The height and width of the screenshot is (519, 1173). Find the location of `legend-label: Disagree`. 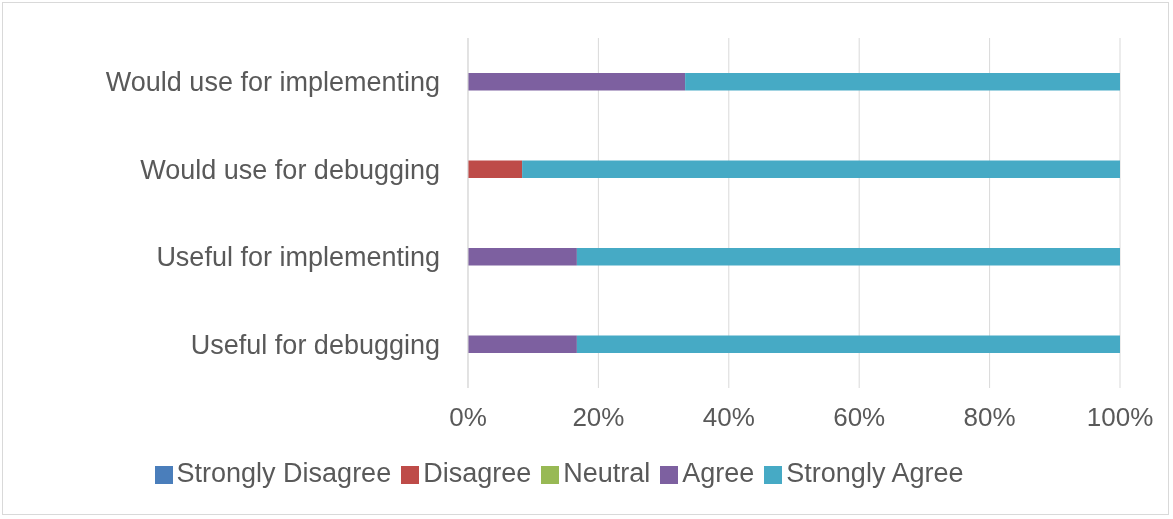

legend-label: Disagree is located at coordinates (477, 473).